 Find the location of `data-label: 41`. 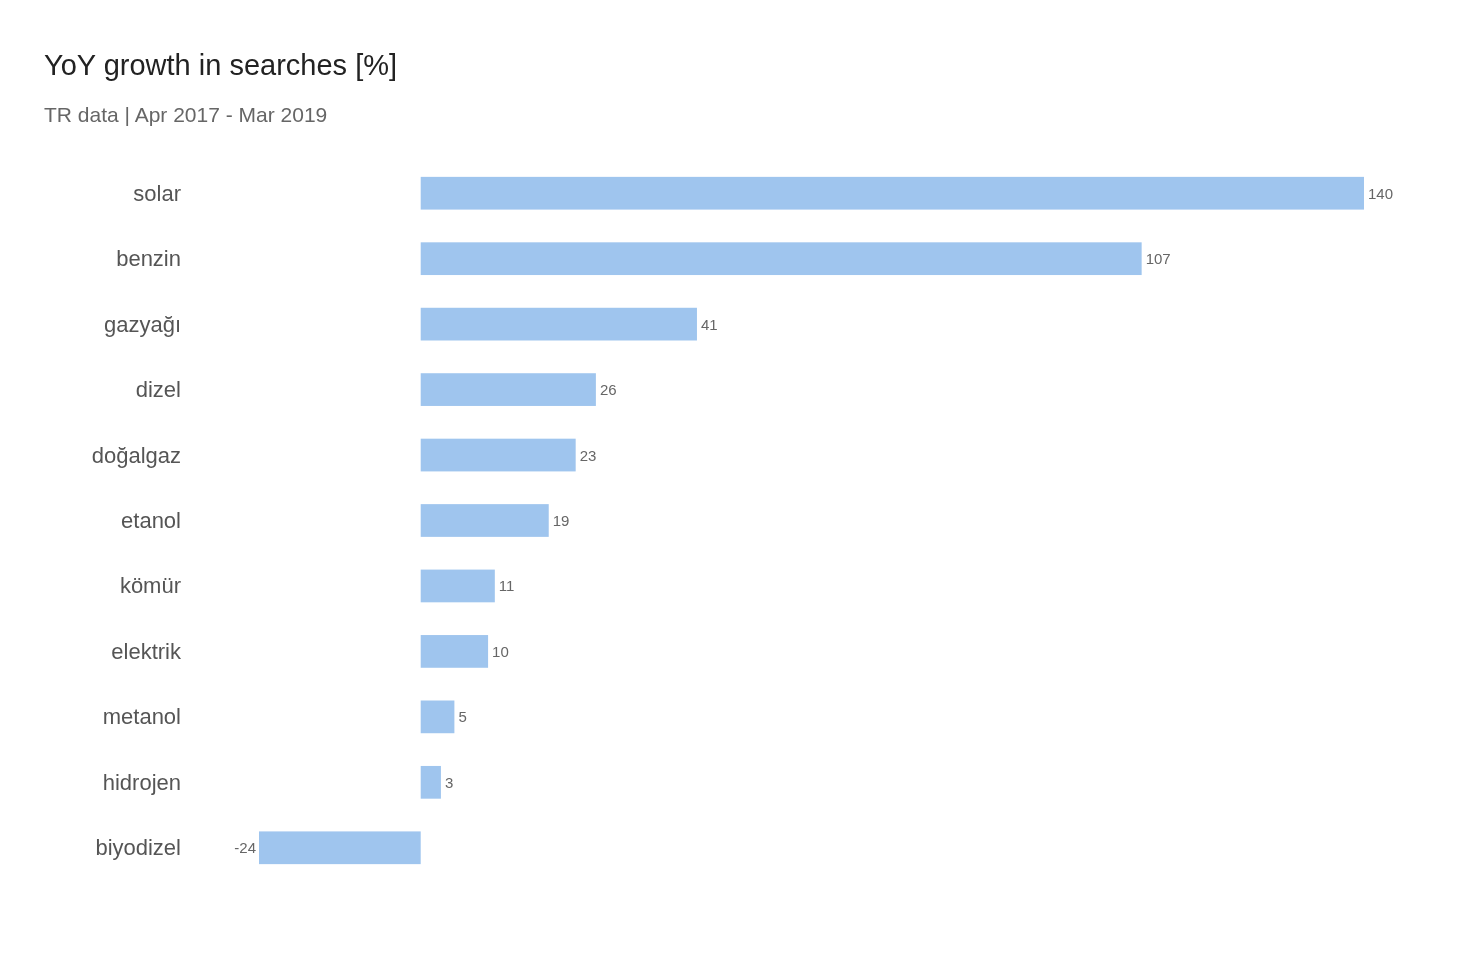

data-label: 41 is located at coordinates (709, 324).